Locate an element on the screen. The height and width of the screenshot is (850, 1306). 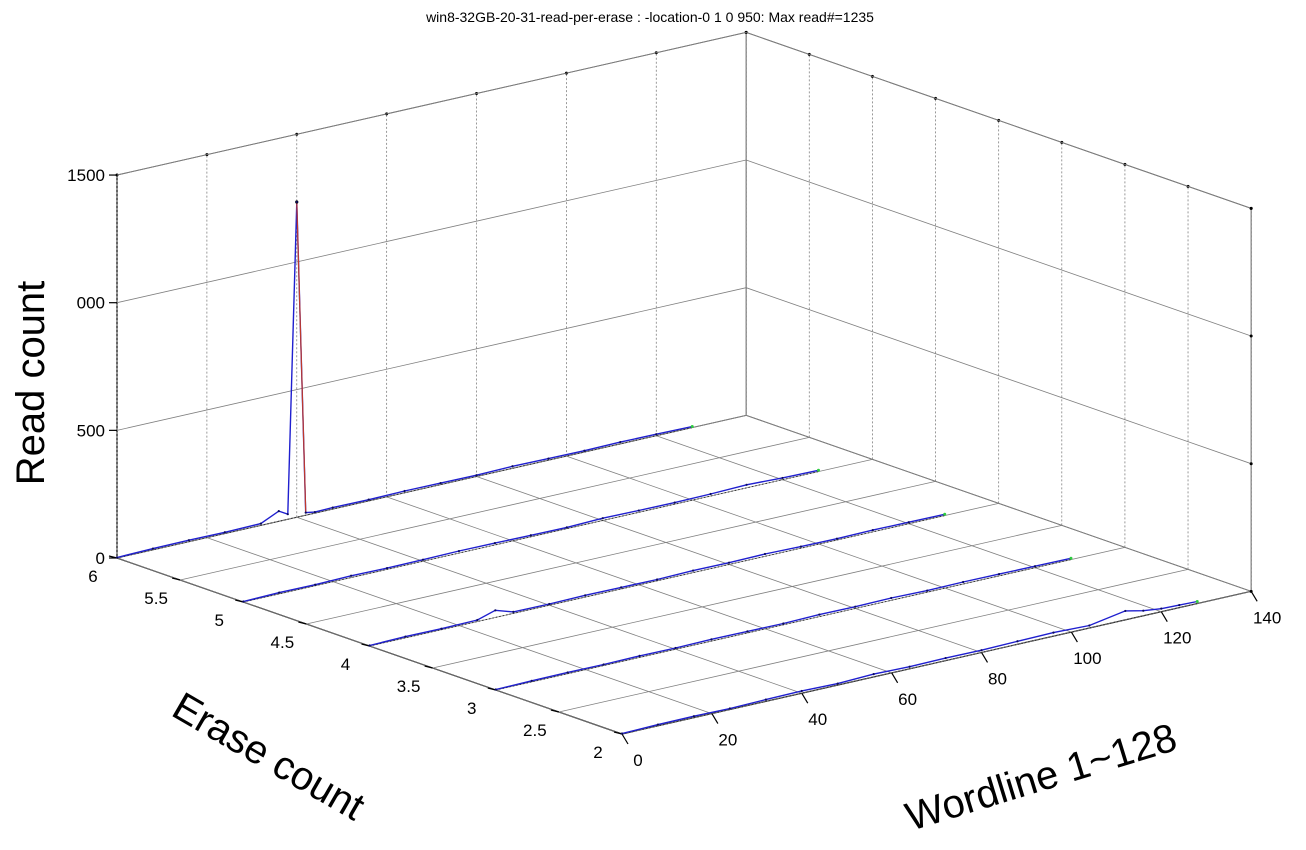
x-tick-label: 100 is located at coordinates (1087, 658).